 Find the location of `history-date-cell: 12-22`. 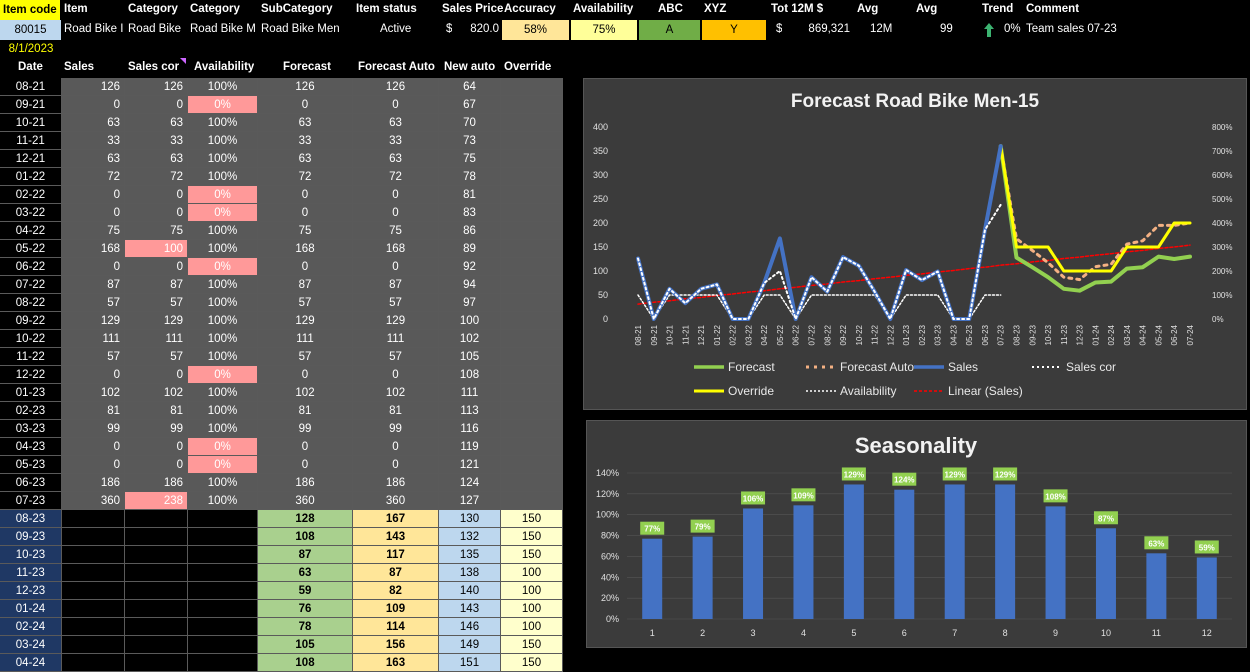

history-date-cell: 12-22 is located at coordinates (31, 375).